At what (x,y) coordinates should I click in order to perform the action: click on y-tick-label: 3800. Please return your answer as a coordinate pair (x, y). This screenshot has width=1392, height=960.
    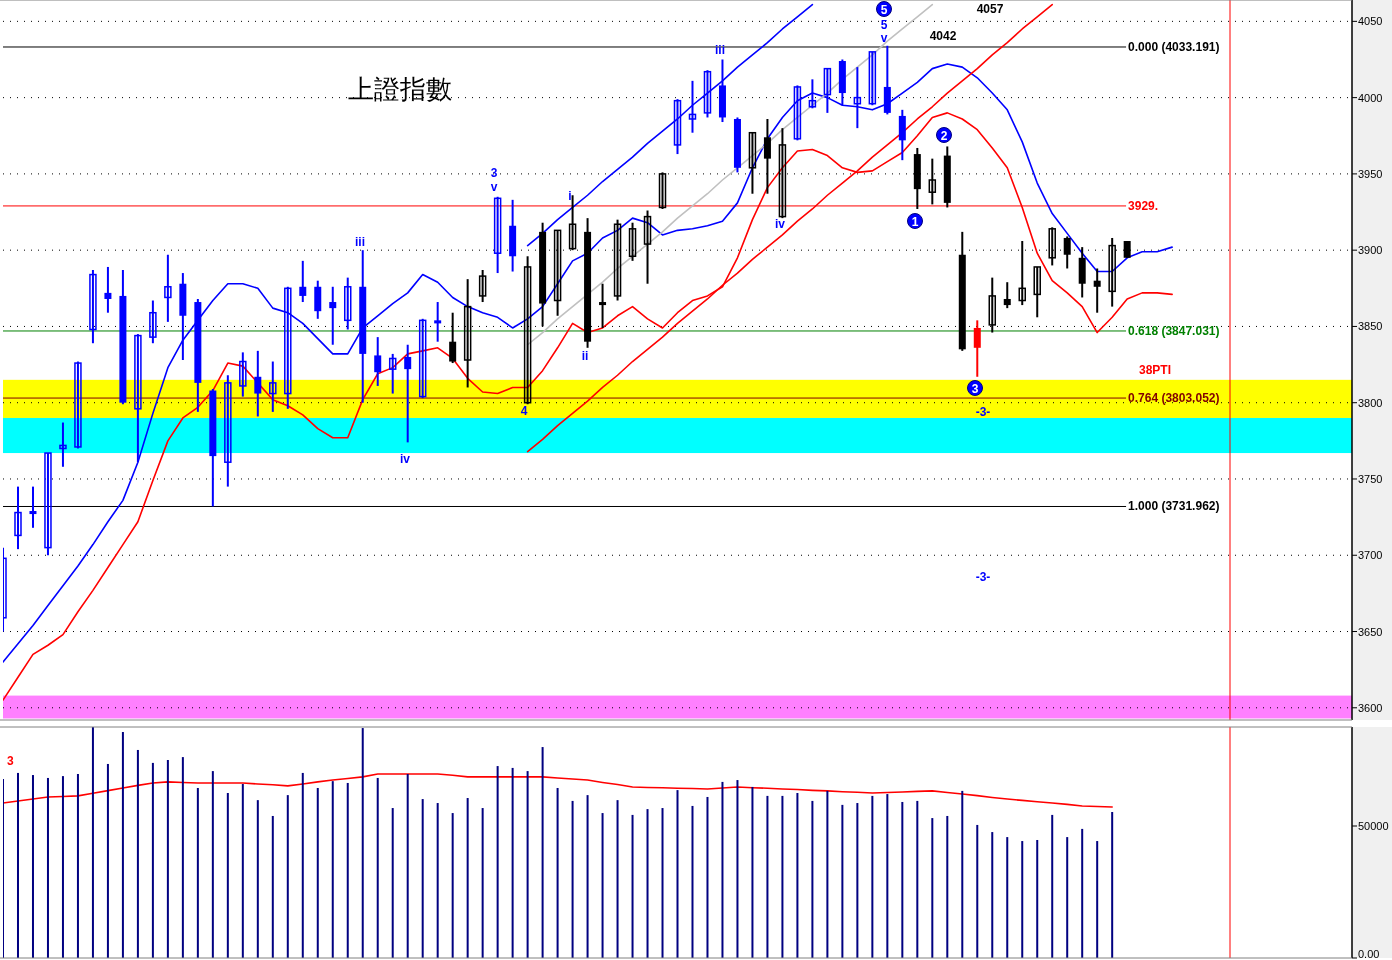
    Looking at the image, I should click on (1370, 402).